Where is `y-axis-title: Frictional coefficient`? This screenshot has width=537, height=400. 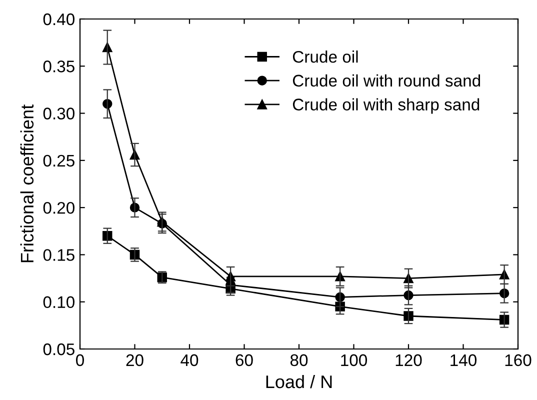 y-axis-title: Frictional coefficient is located at coordinates (27, 183).